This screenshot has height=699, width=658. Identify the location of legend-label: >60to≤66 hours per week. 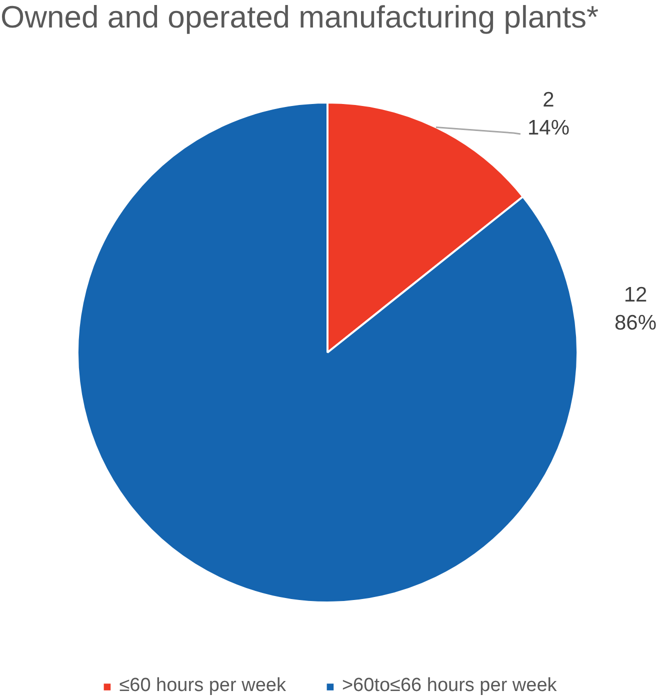
(449, 686).